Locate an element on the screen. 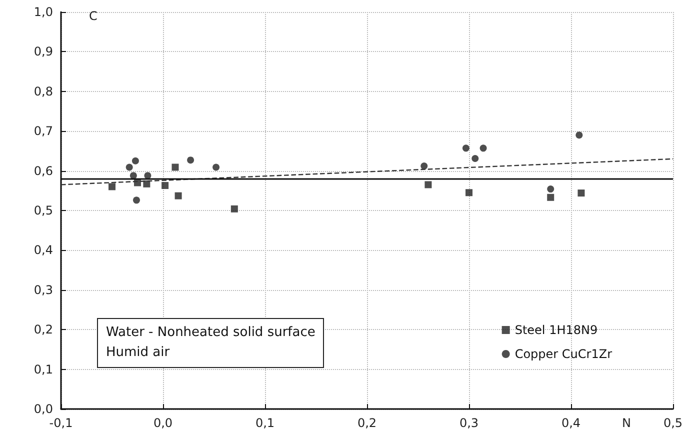 Image resolution: width=687 pixels, height=447 pixels. x-axis-title: N is located at coordinates (626, 423).